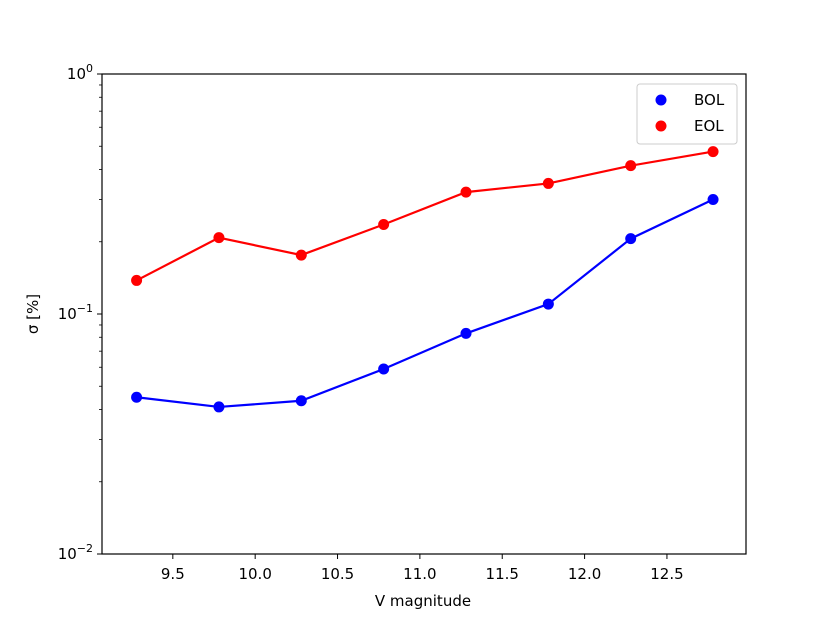  I want to click on x-tick-label: 12.5, so click(666, 574).